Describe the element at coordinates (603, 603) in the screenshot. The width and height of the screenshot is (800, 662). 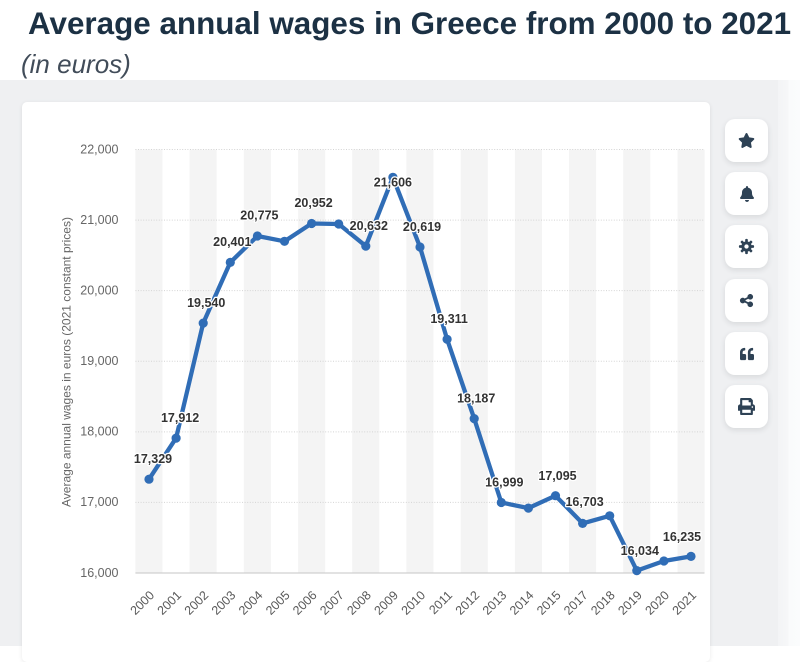
I see `svg-text: 2018` at that location.